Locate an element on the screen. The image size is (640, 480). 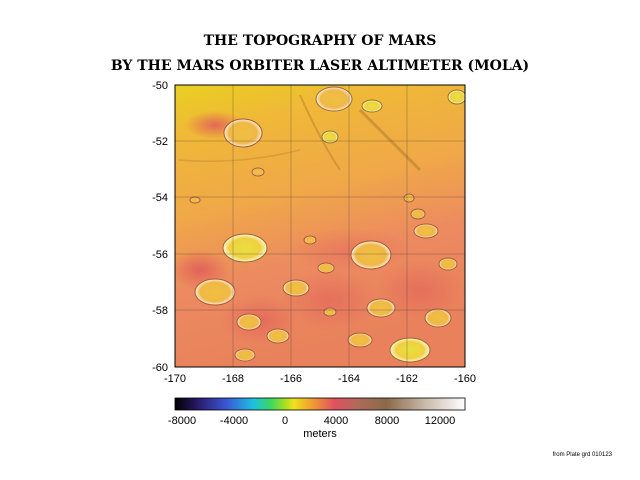
lat-tick-label: -54 is located at coordinates (160, 198).